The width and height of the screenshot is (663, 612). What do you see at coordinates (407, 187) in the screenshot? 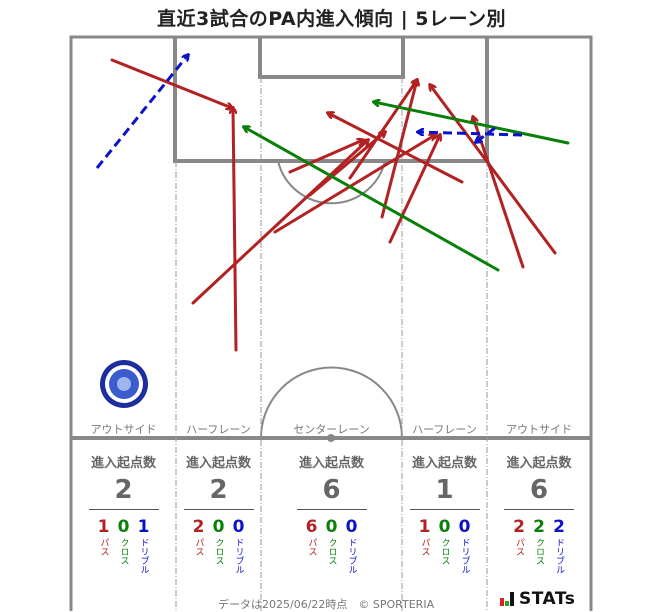
I see `cross-arrows` at bounding box center [407, 187].